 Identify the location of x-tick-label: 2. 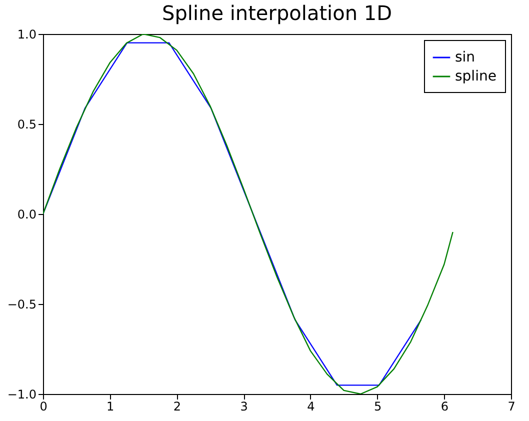
(177, 407).